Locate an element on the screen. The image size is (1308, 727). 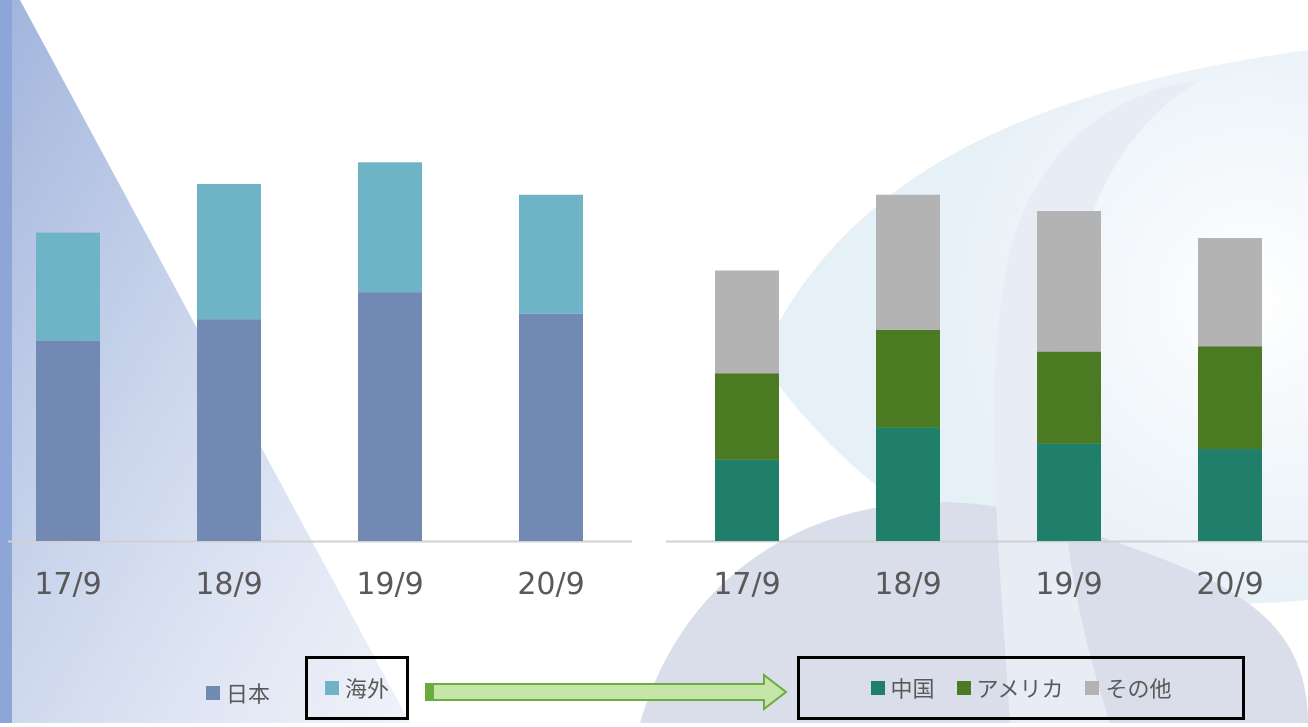
legend-swatch-japan is located at coordinates (213, 693).